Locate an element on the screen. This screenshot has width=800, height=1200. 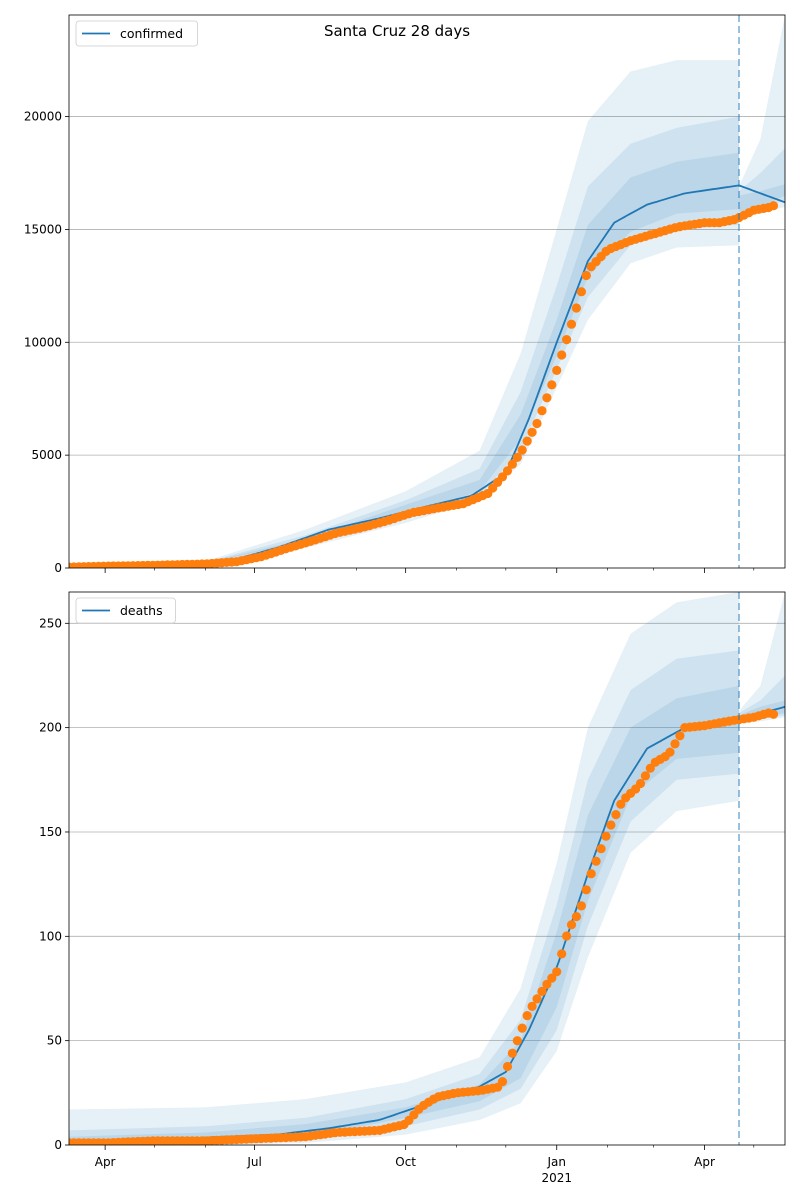
y-tick-label: 15000 is located at coordinates (43, 229).